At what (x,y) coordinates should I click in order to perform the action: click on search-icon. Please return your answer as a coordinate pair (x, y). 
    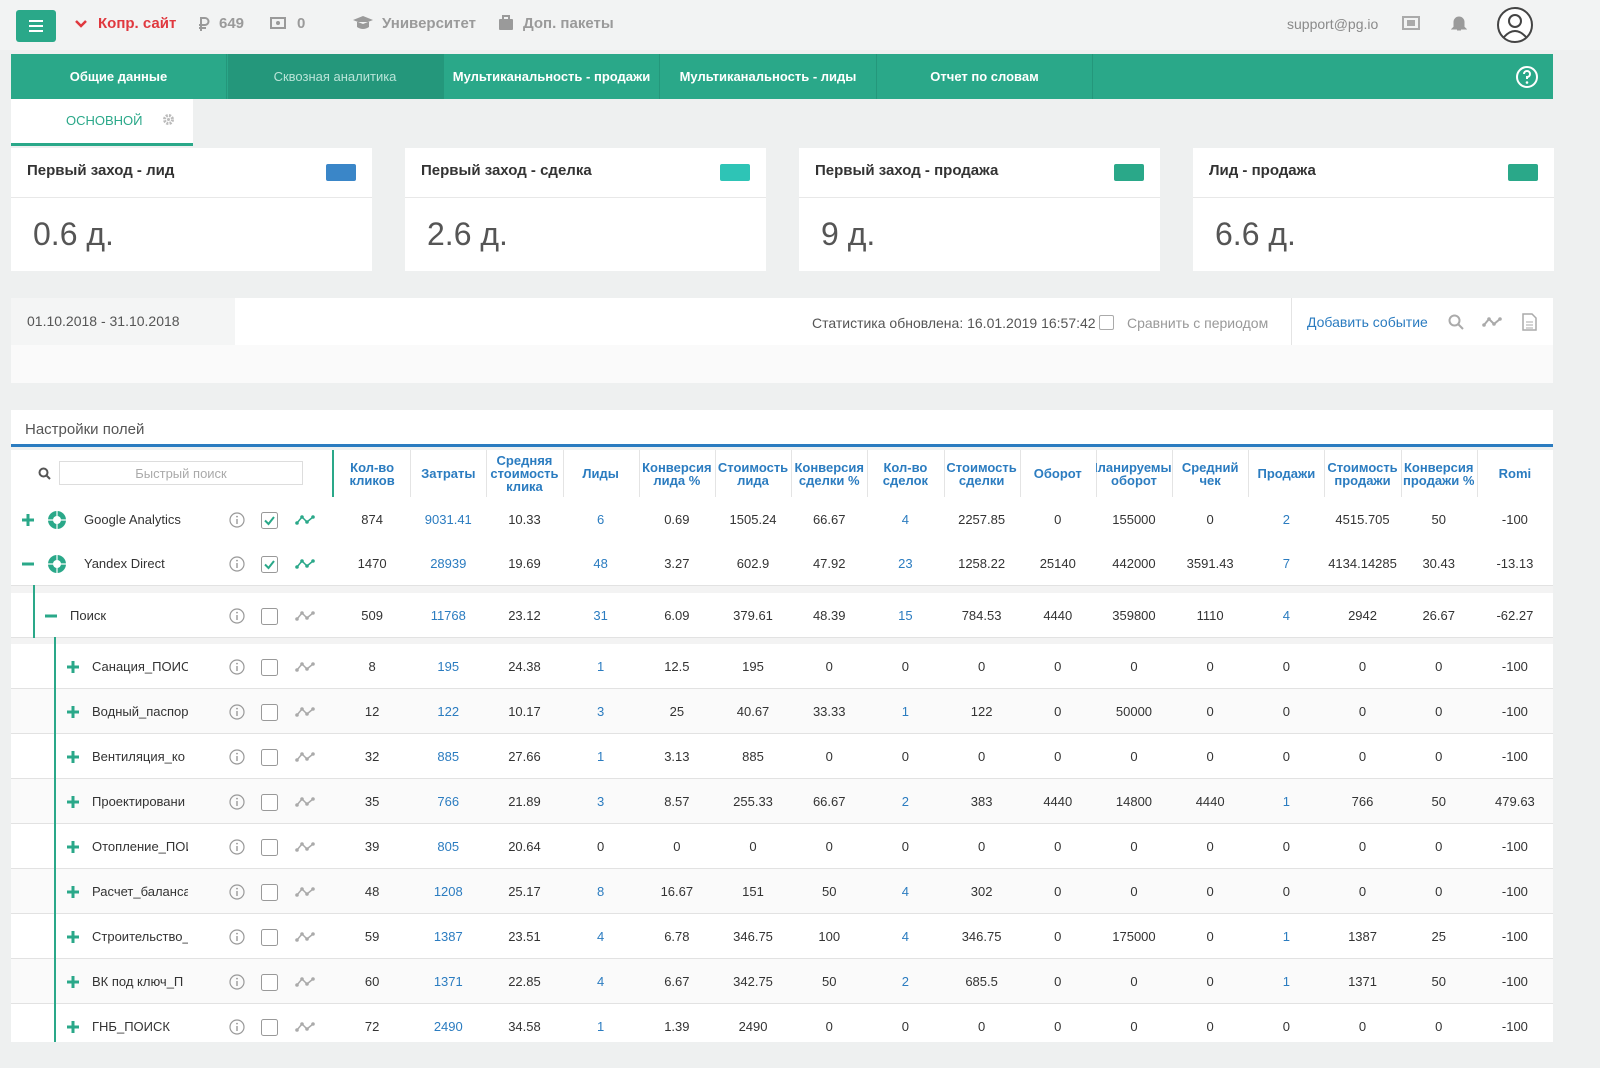
    Looking at the image, I should click on (1456, 322).